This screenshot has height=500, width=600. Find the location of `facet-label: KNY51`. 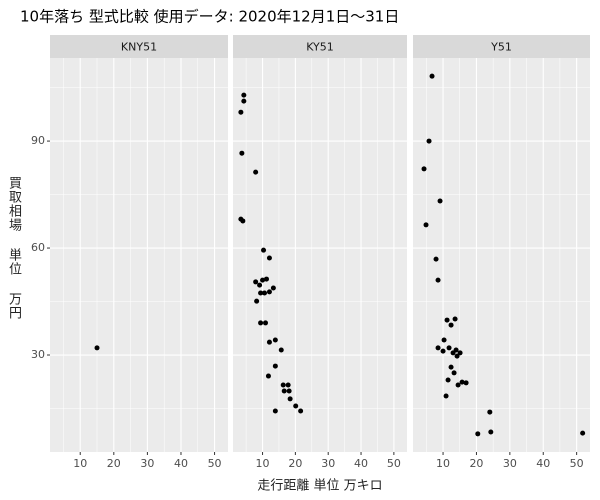

facet-label: KNY51 is located at coordinates (139, 47).